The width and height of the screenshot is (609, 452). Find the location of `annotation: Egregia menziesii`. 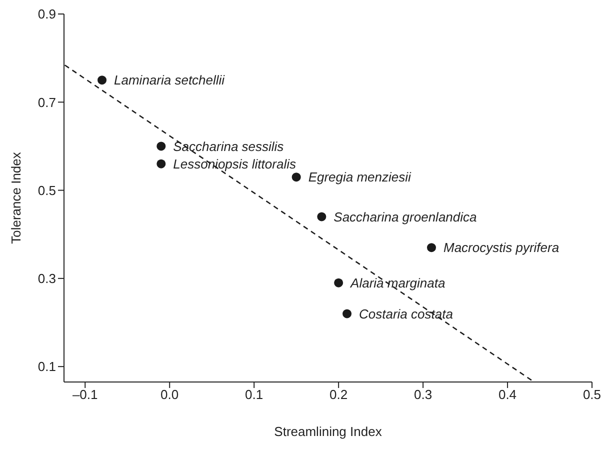

annotation: Egregia menziesii is located at coordinates (360, 177).